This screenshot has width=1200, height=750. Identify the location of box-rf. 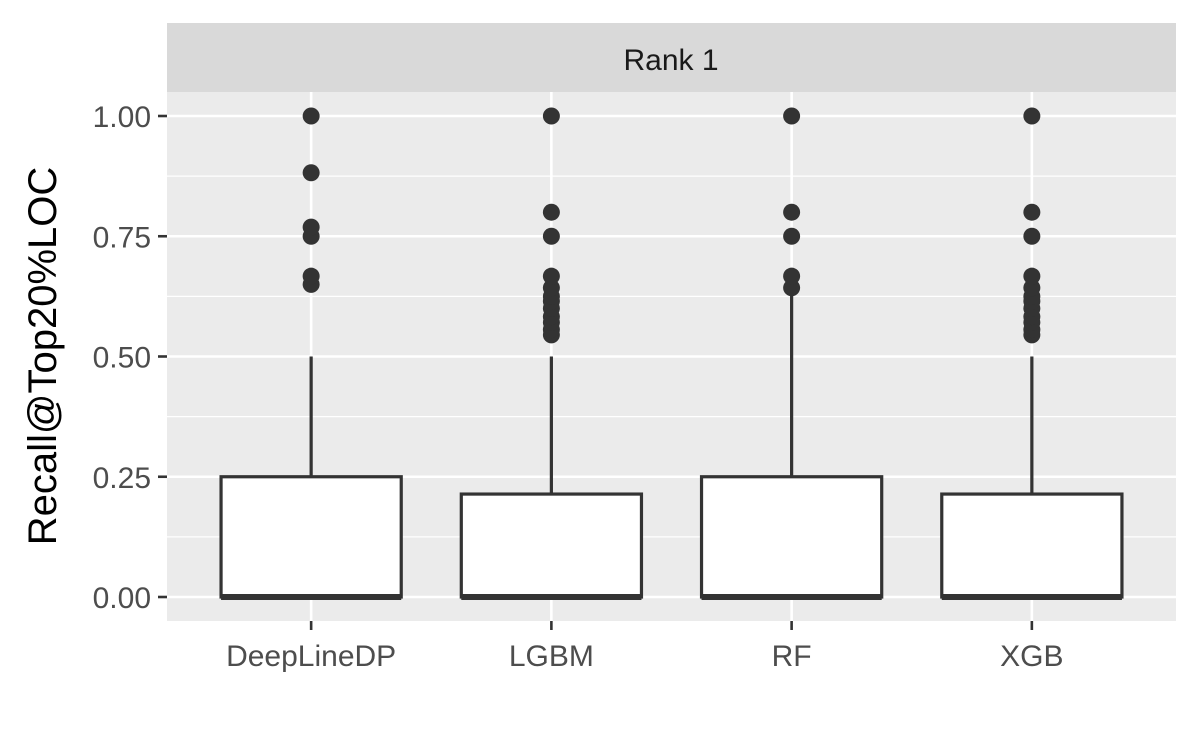
(791, 353).